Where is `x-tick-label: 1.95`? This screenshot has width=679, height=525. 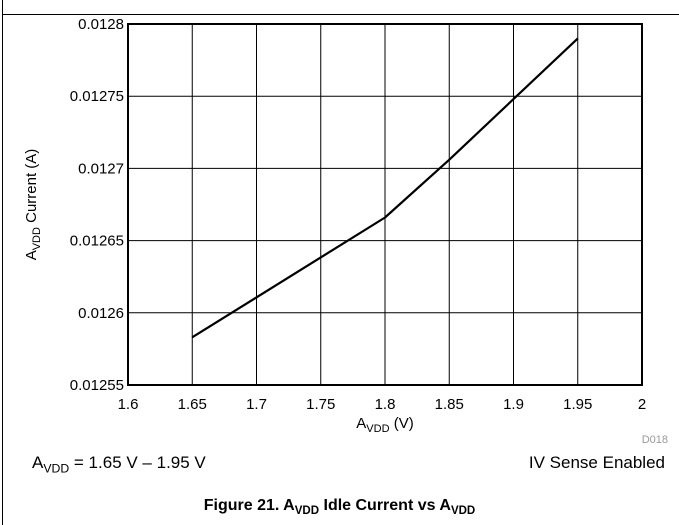 x-tick-label: 1.95 is located at coordinates (577, 404).